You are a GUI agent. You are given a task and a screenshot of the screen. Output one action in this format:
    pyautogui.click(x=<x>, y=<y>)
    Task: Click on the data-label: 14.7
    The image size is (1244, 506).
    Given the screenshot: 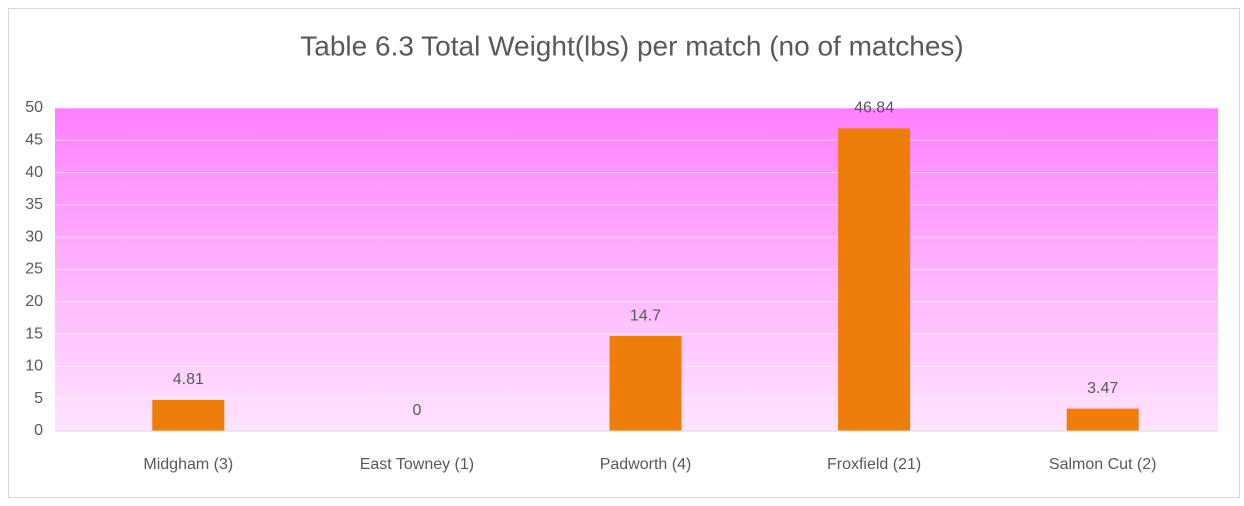 What is the action you would take?
    pyautogui.click(x=645, y=315)
    